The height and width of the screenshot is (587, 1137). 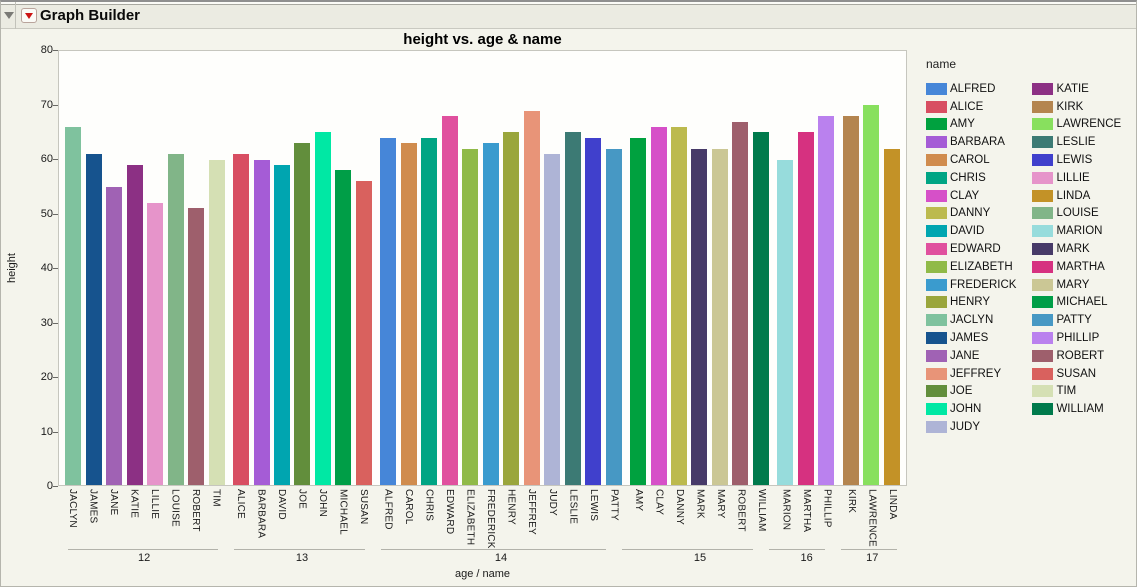 I want to click on legend-item-james: JAMES, so click(x=971, y=338).